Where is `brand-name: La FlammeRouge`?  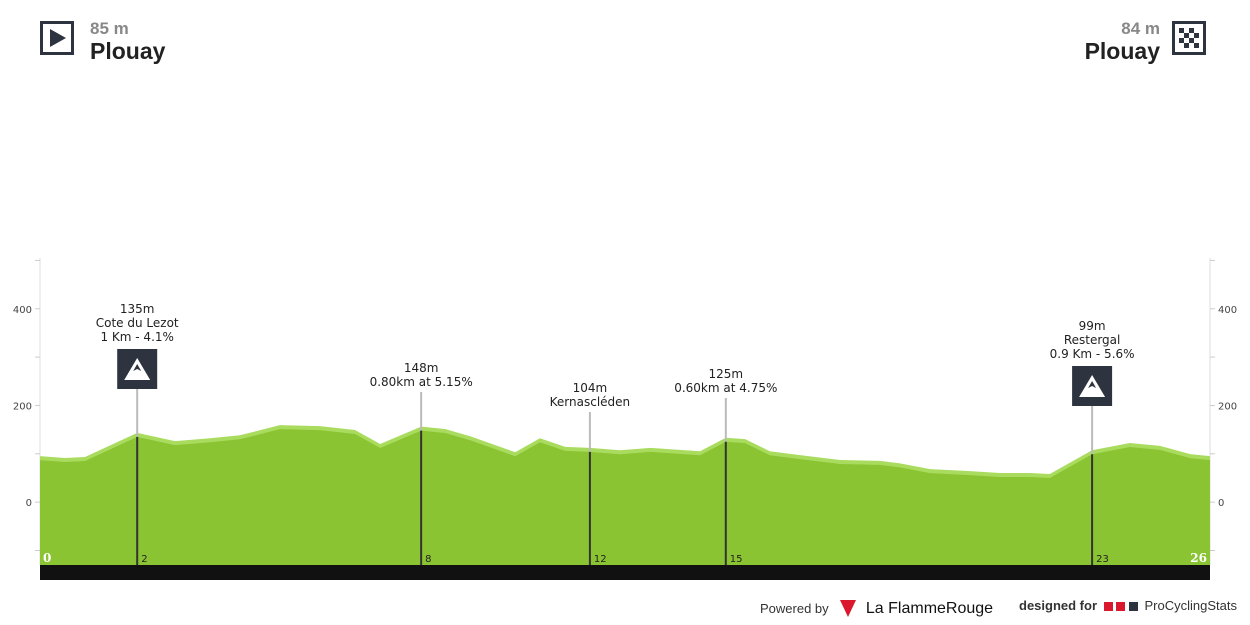
brand-name: La FlammeRouge is located at coordinates (929, 608).